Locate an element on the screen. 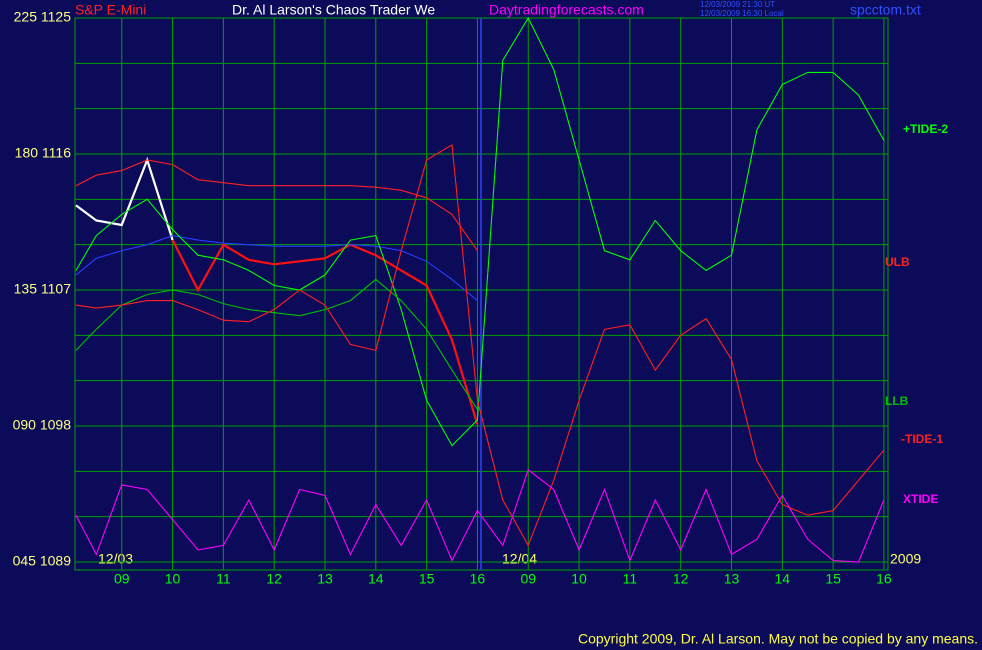 The height and width of the screenshot is (650, 982). y-tick-label: 045 1089 is located at coordinates (42, 561).